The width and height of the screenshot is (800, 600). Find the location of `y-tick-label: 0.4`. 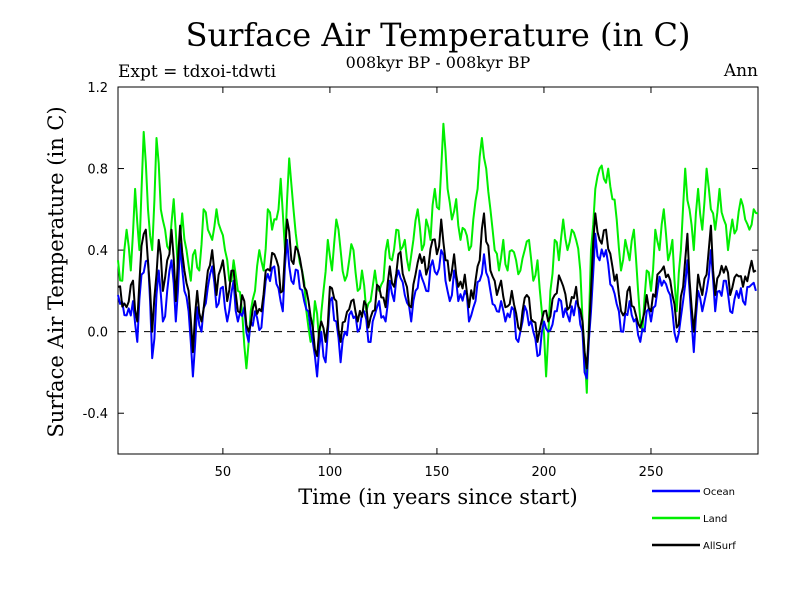

y-tick-label: 0.4 is located at coordinates (97, 251).